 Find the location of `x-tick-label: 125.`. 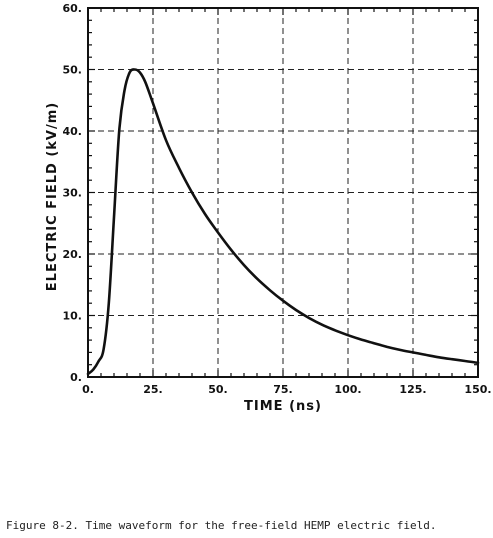

x-tick-label: 125. is located at coordinates (412, 389).